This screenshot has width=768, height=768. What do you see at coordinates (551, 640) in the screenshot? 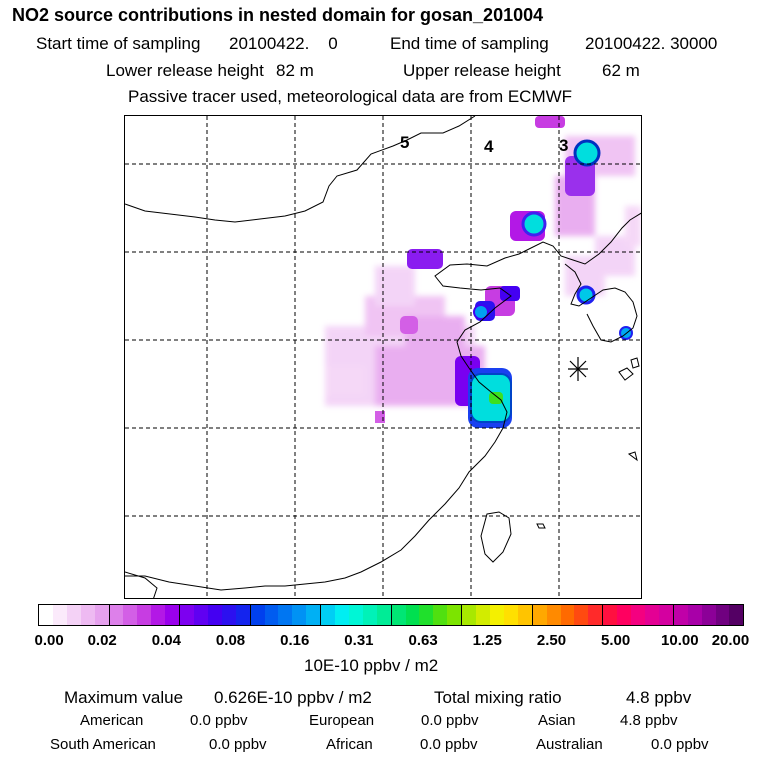
I see `color-scale-tick-label: 2.50` at bounding box center [551, 640].